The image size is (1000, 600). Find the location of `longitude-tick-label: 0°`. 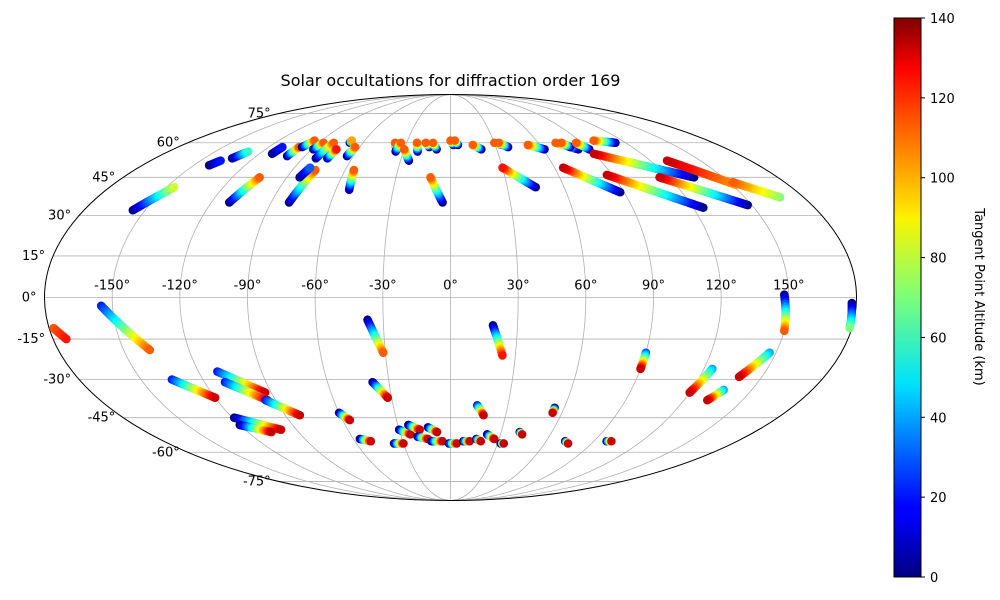

longitude-tick-label: 0° is located at coordinates (450, 286).